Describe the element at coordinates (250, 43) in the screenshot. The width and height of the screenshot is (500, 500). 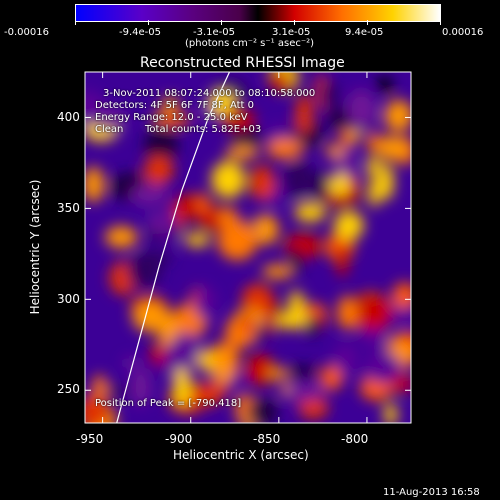
I see `colorbar-unit: (photons cm⁻² s⁻¹ asec⁻²)` at that location.